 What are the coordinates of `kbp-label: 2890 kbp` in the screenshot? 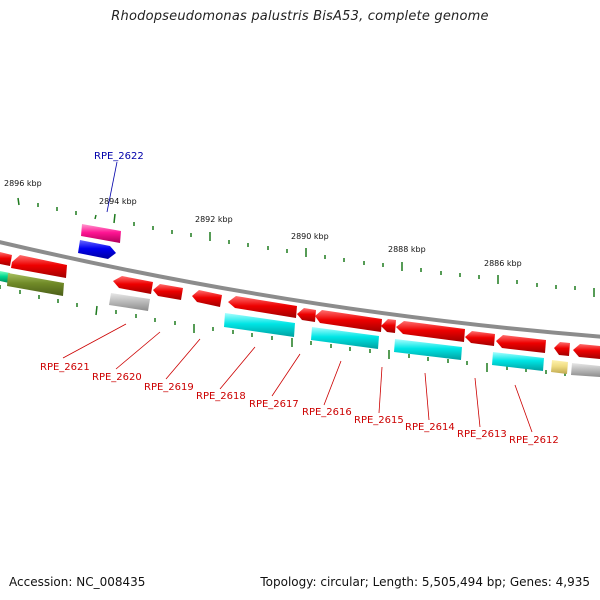 It's located at (310, 236).